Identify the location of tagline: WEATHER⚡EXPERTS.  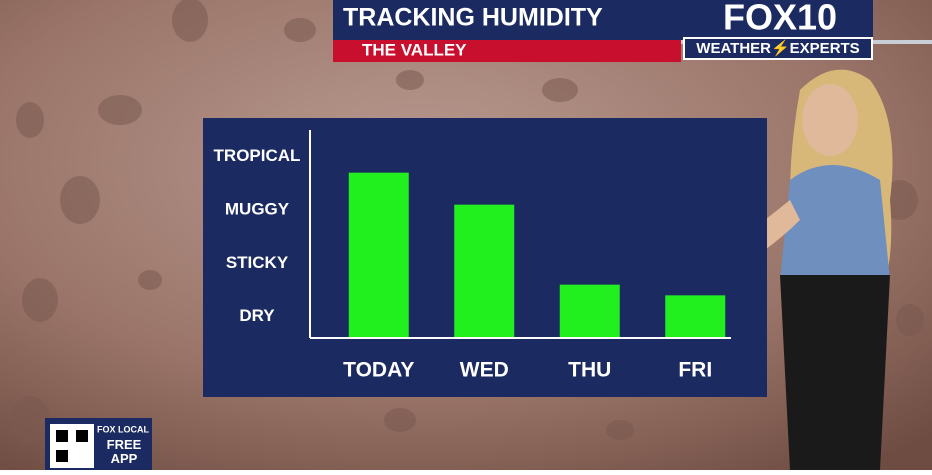
(777, 48).